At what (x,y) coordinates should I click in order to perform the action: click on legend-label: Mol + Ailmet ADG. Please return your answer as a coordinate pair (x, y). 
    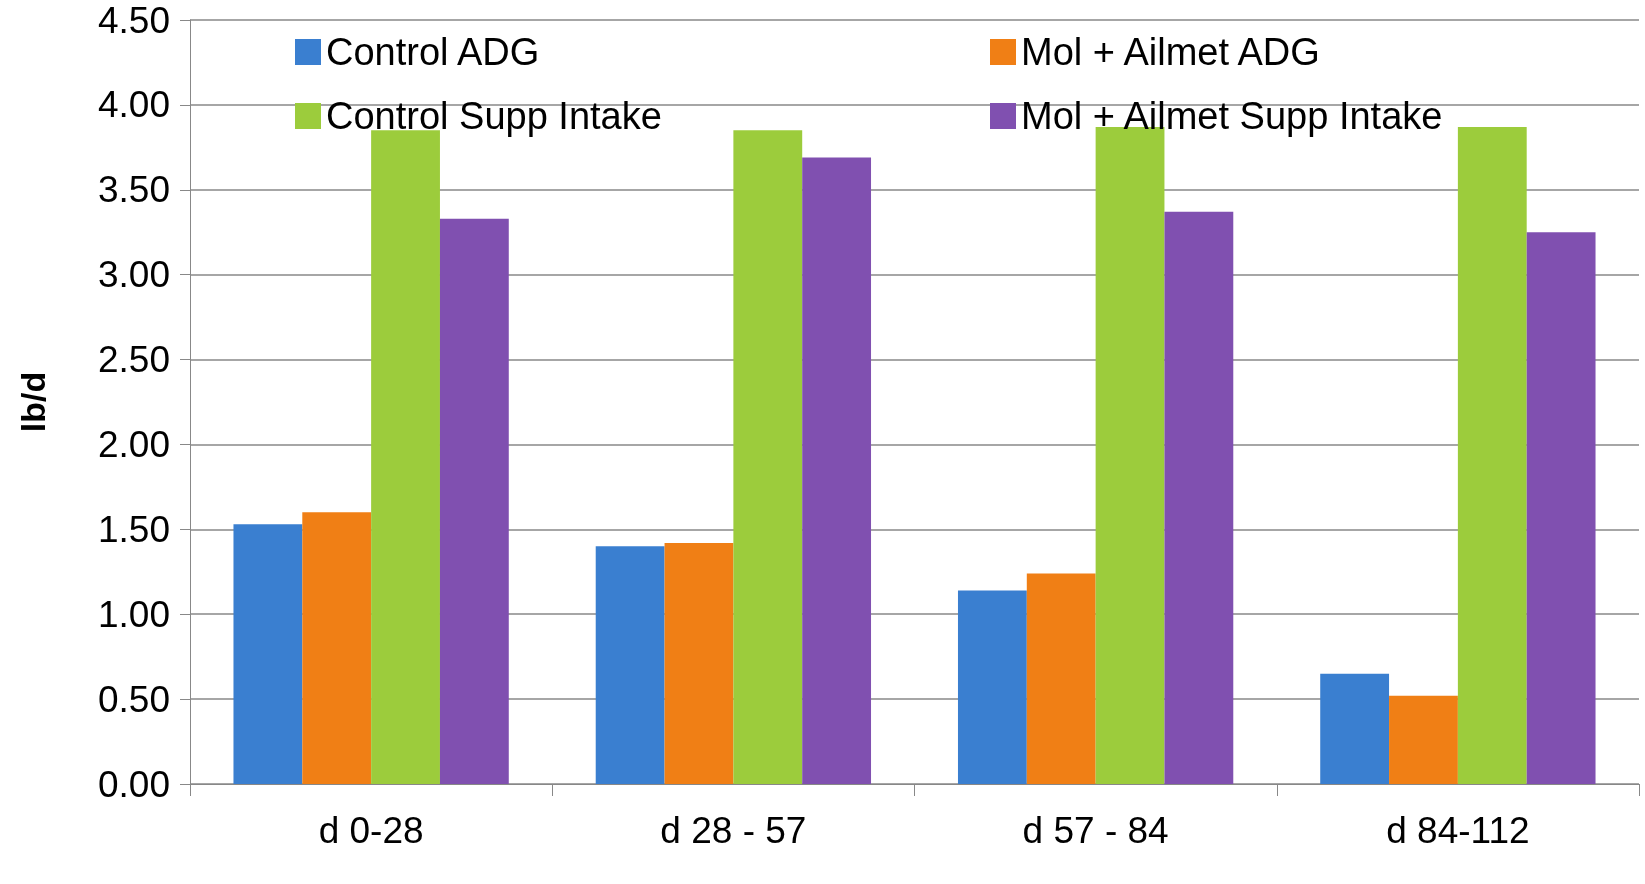
    Looking at the image, I should click on (1170, 52).